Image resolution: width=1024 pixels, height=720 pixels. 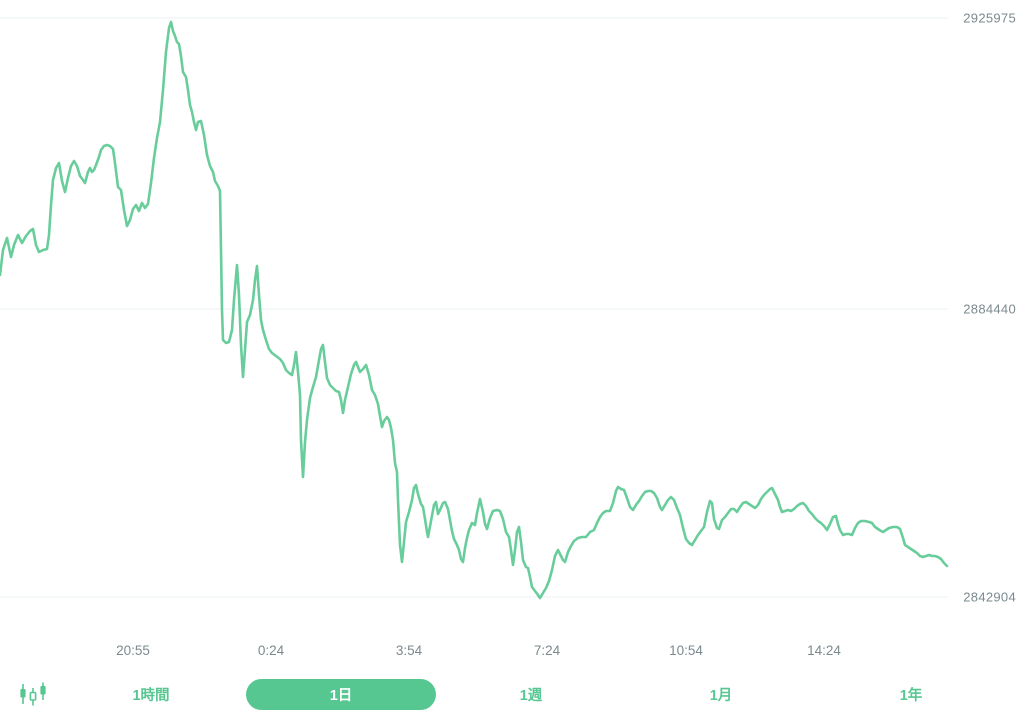 I want to click on timeframe-button-1hour: 1時間, so click(x=151, y=694).